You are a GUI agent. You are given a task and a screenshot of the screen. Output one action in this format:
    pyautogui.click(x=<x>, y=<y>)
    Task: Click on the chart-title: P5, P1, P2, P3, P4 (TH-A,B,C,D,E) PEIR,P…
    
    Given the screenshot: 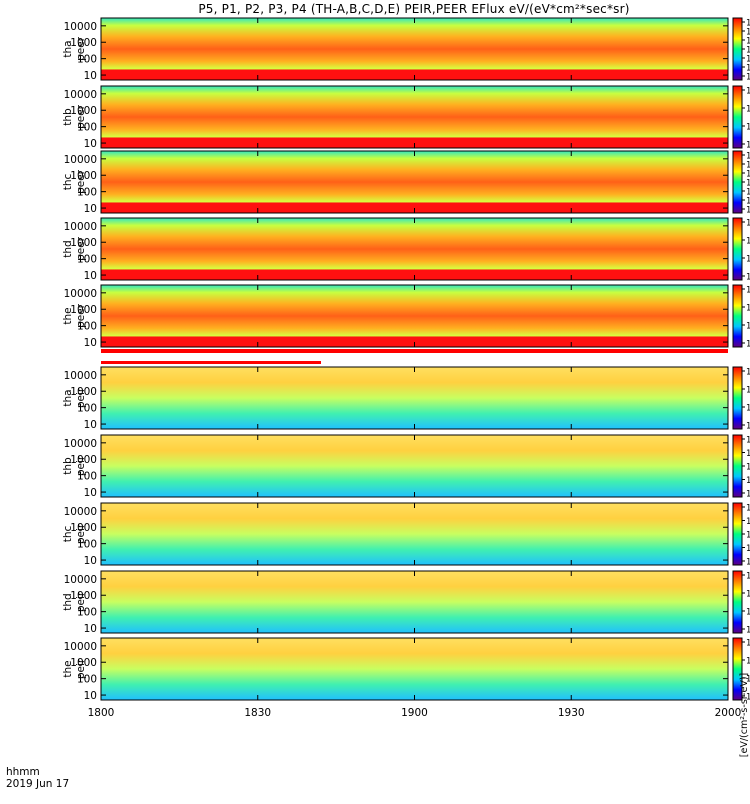 What is the action you would take?
    pyautogui.click(x=414, y=9)
    